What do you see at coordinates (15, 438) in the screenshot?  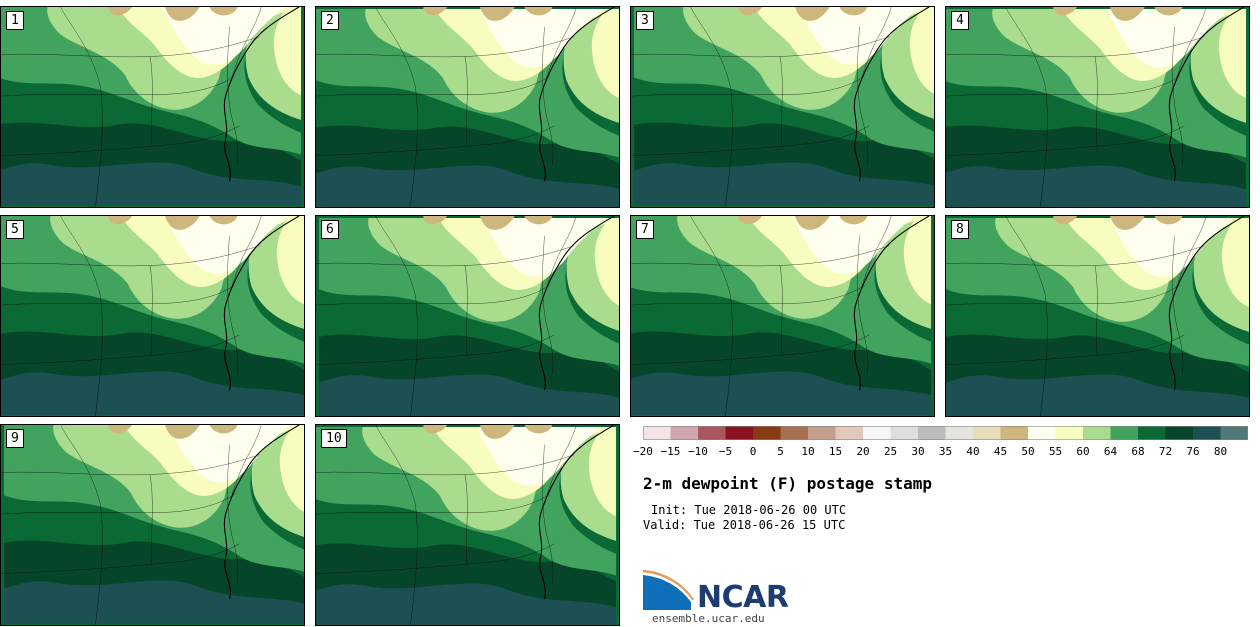 I see `panel-label: 9` at bounding box center [15, 438].